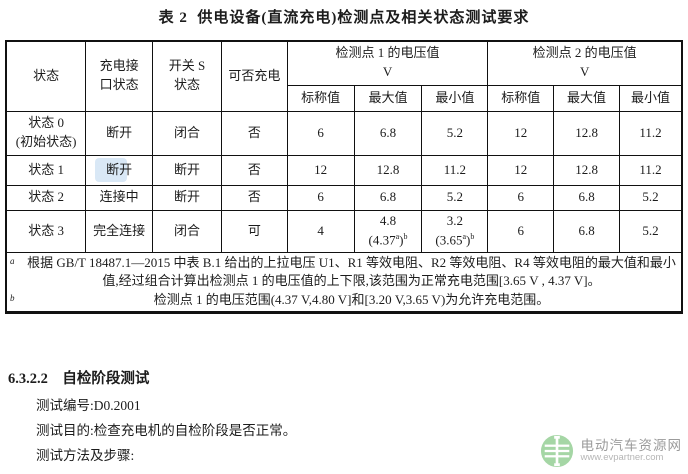 This screenshot has height=474, width=688. I want to click on section-heading: 6.3.2.2 自检阶段测试, so click(79, 379).